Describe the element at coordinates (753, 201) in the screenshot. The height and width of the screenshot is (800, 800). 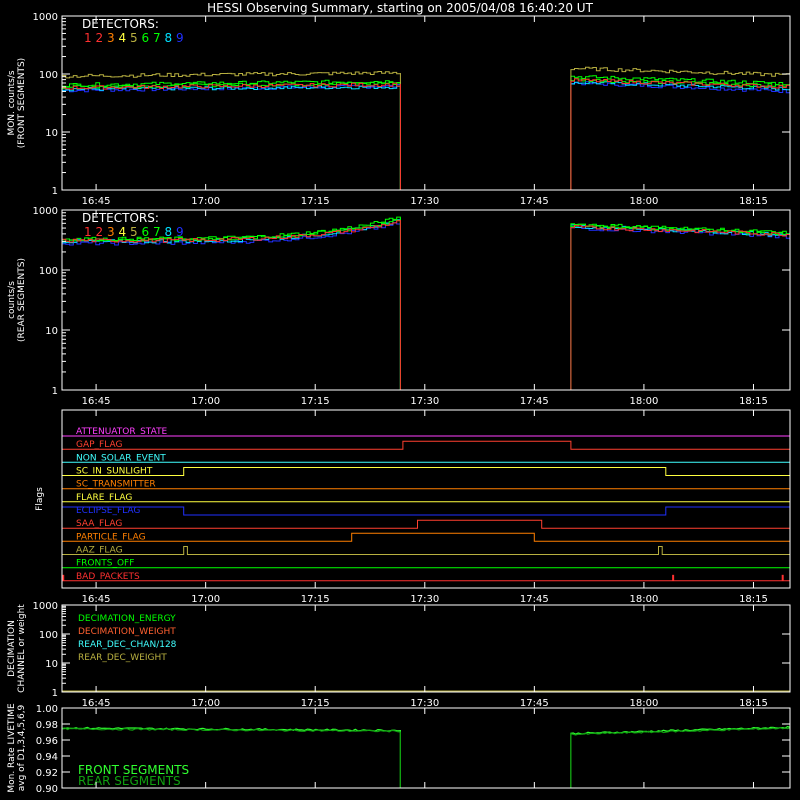
I see `x-tick-label-0-6: 18:15` at that location.